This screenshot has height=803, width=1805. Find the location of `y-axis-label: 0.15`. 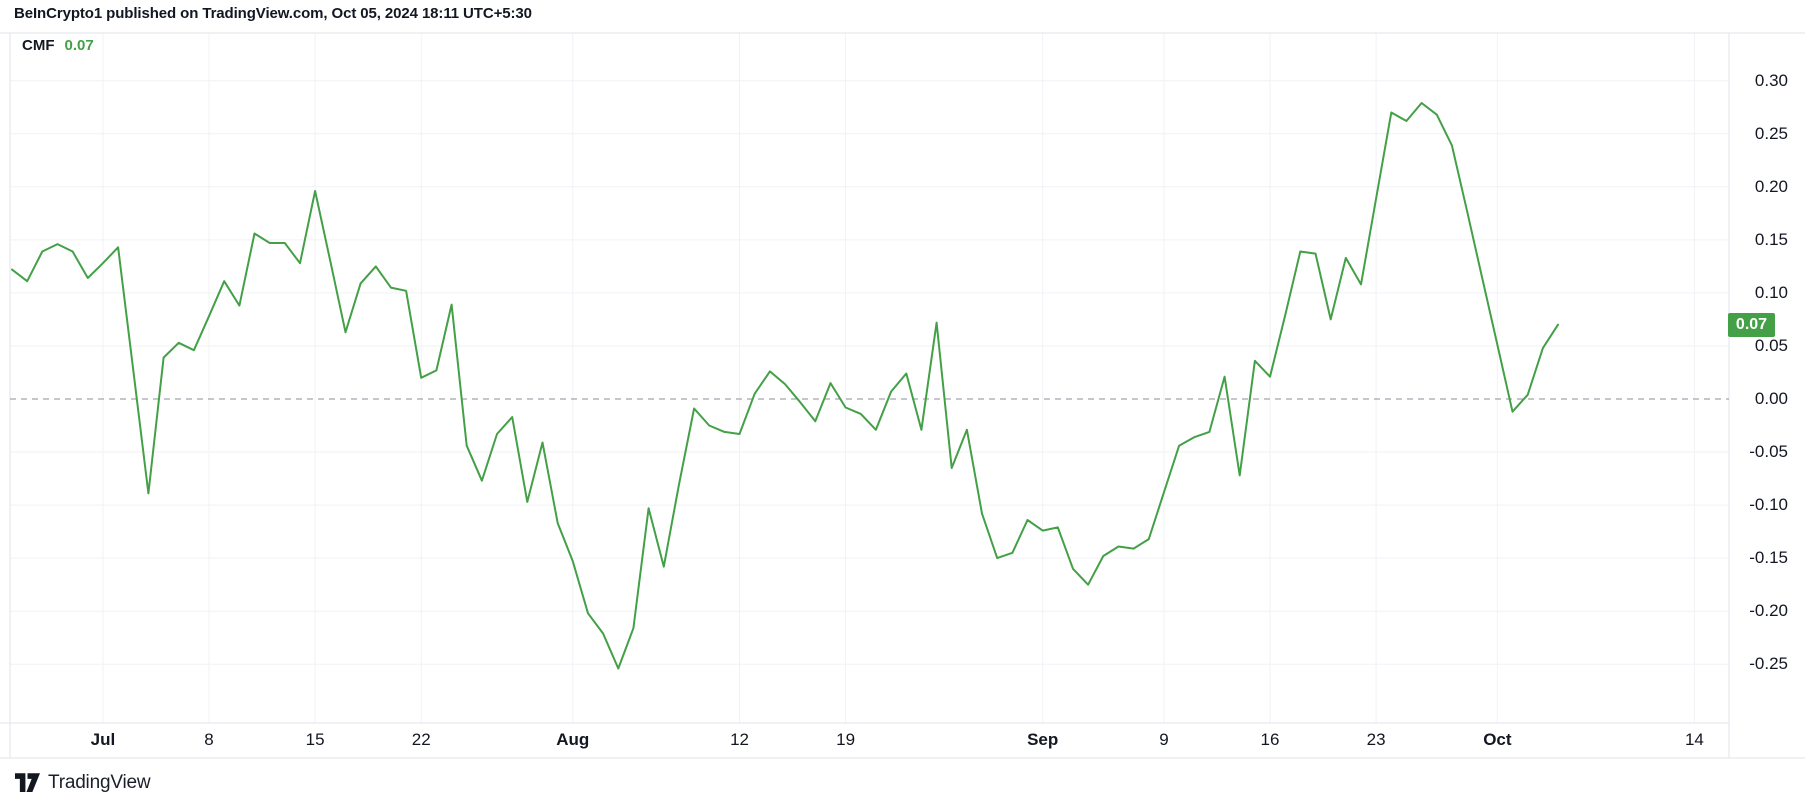

y-axis-label: 0.15 is located at coordinates (1771, 239).